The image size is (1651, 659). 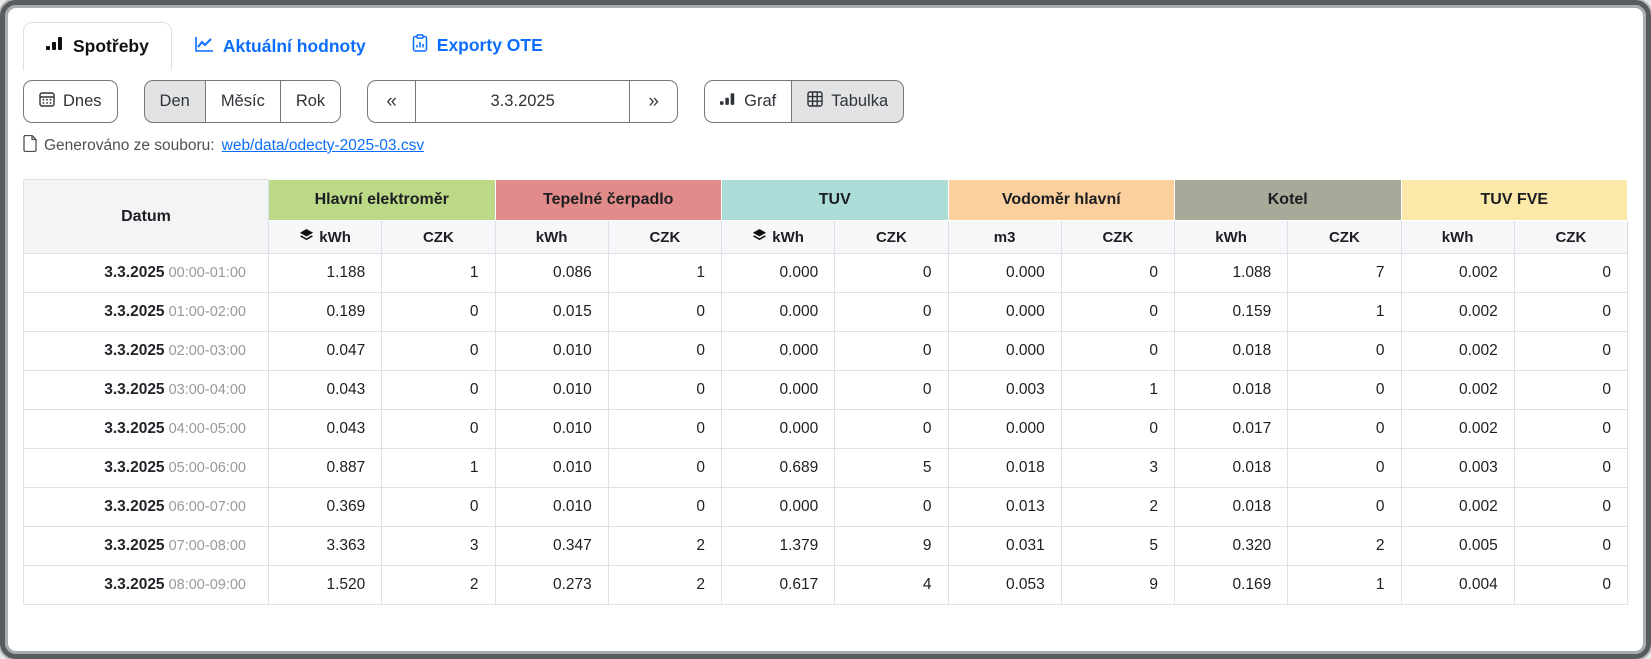 I want to click on value-cell: 0.017, so click(x=1231, y=429).